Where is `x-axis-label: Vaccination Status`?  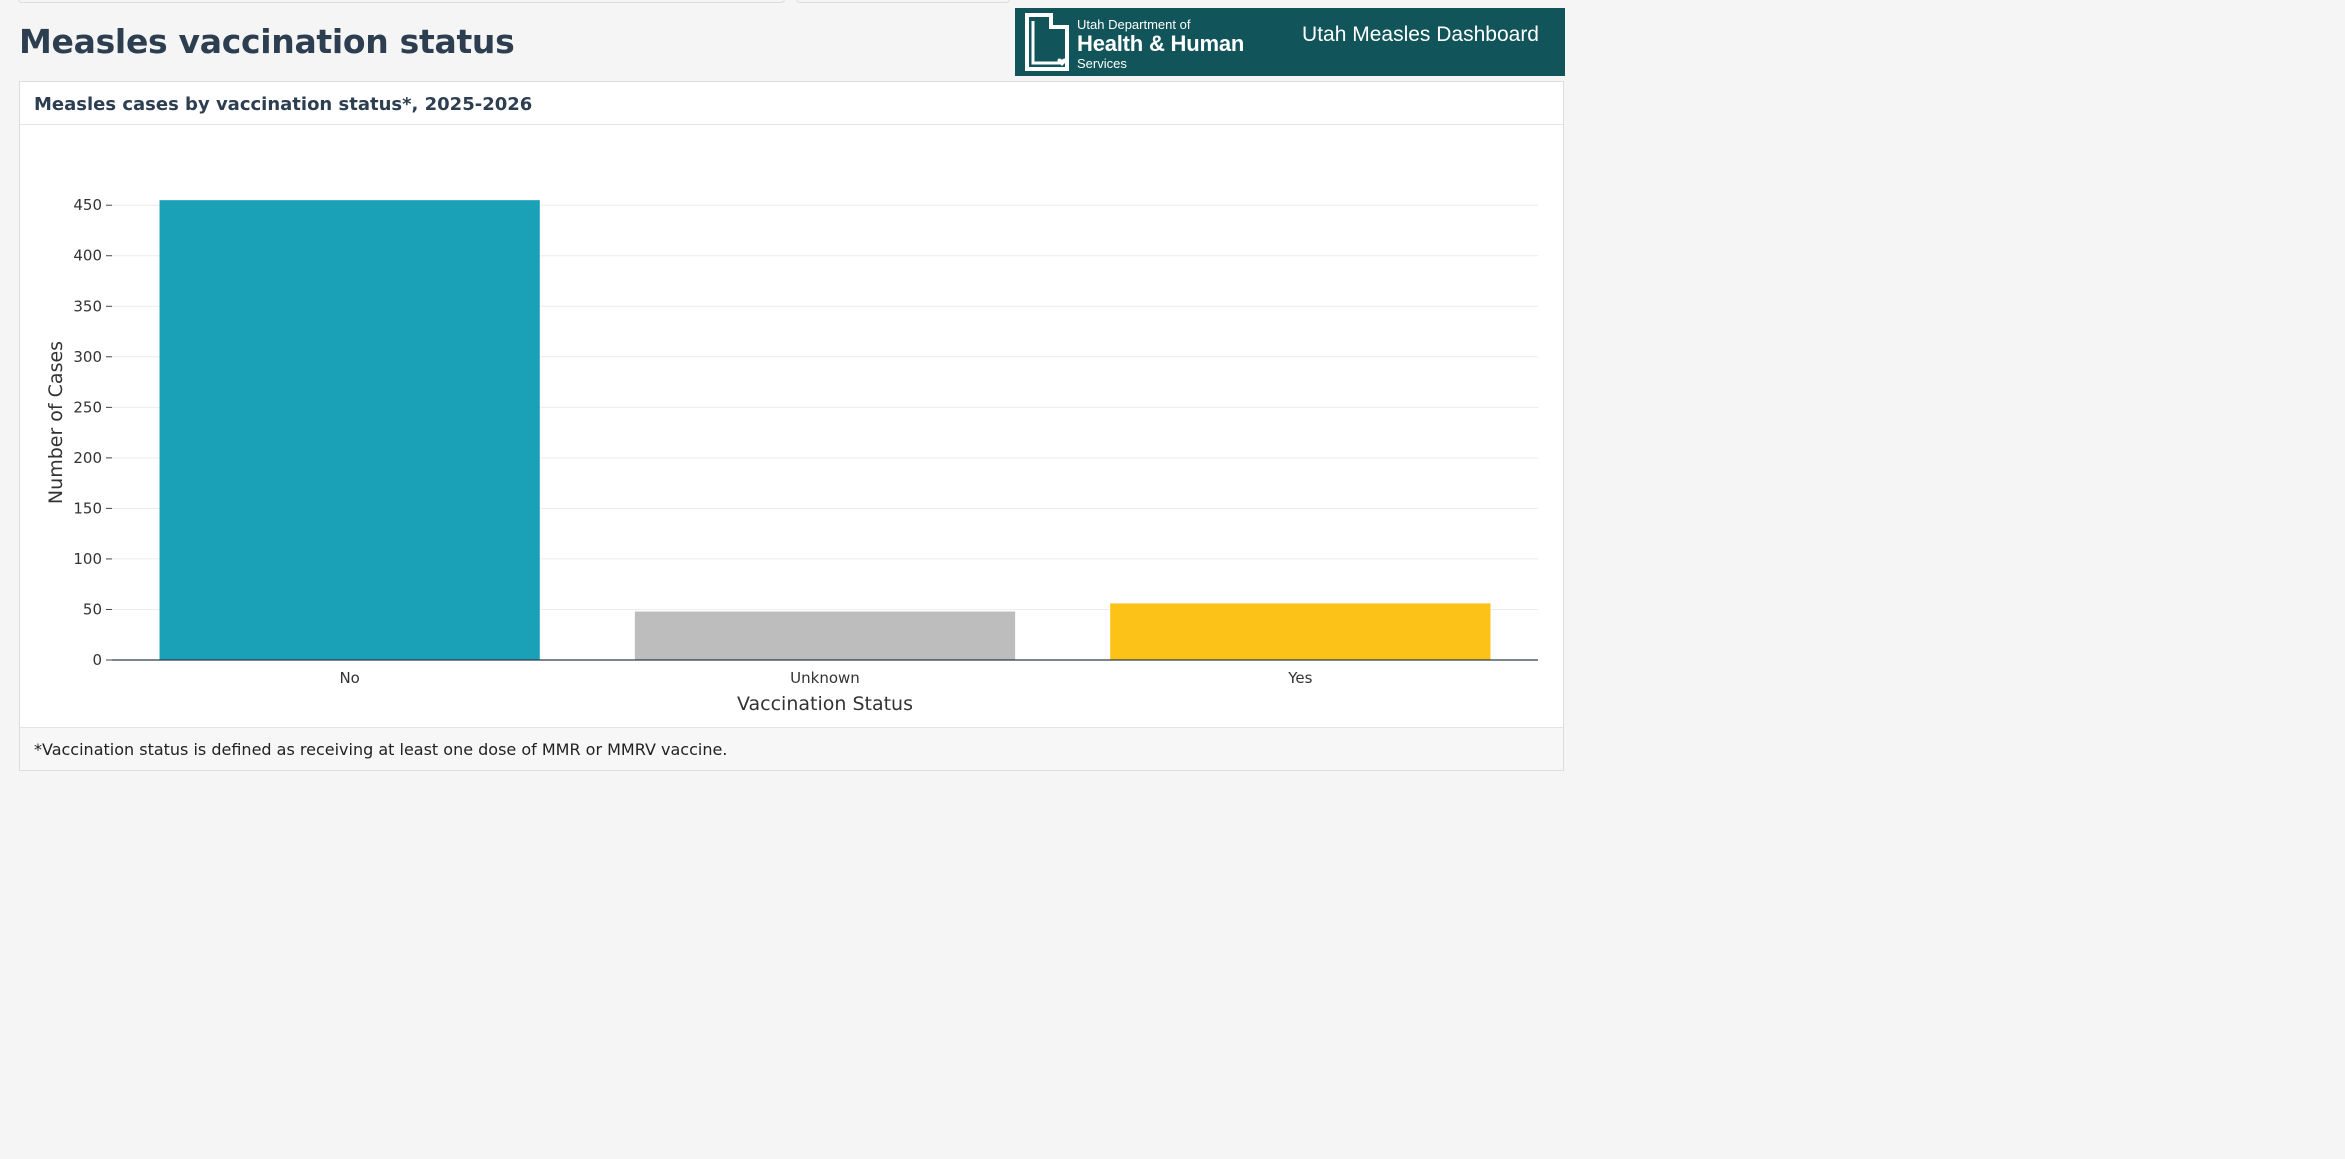
x-axis-label: Vaccination Status is located at coordinates (825, 704).